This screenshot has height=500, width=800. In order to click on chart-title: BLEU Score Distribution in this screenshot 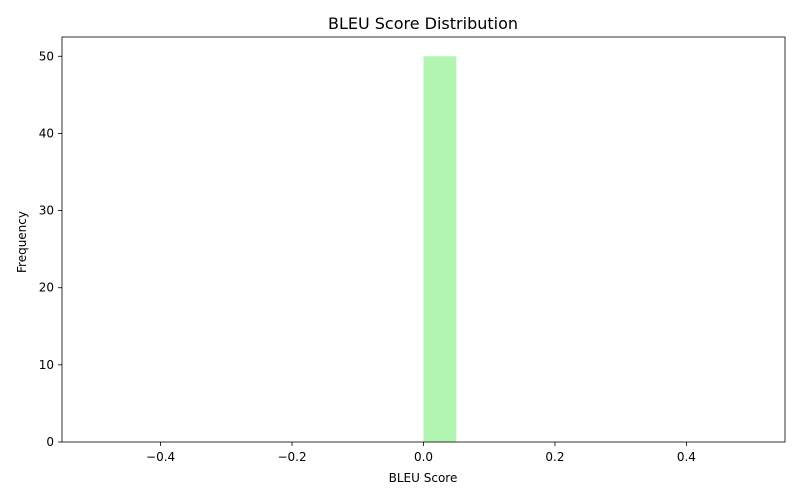, I will do `click(423, 23)`.